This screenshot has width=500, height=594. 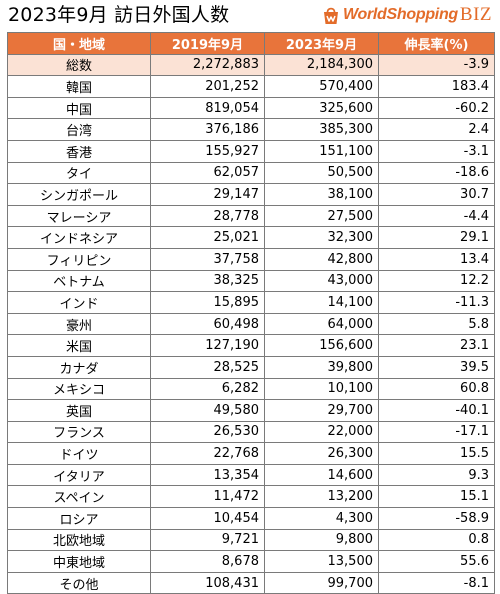 What do you see at coordinates (321, 194) in the screenshot?
I see `visitors-2023-cell: 38,100` at bounding box center [321, 194].